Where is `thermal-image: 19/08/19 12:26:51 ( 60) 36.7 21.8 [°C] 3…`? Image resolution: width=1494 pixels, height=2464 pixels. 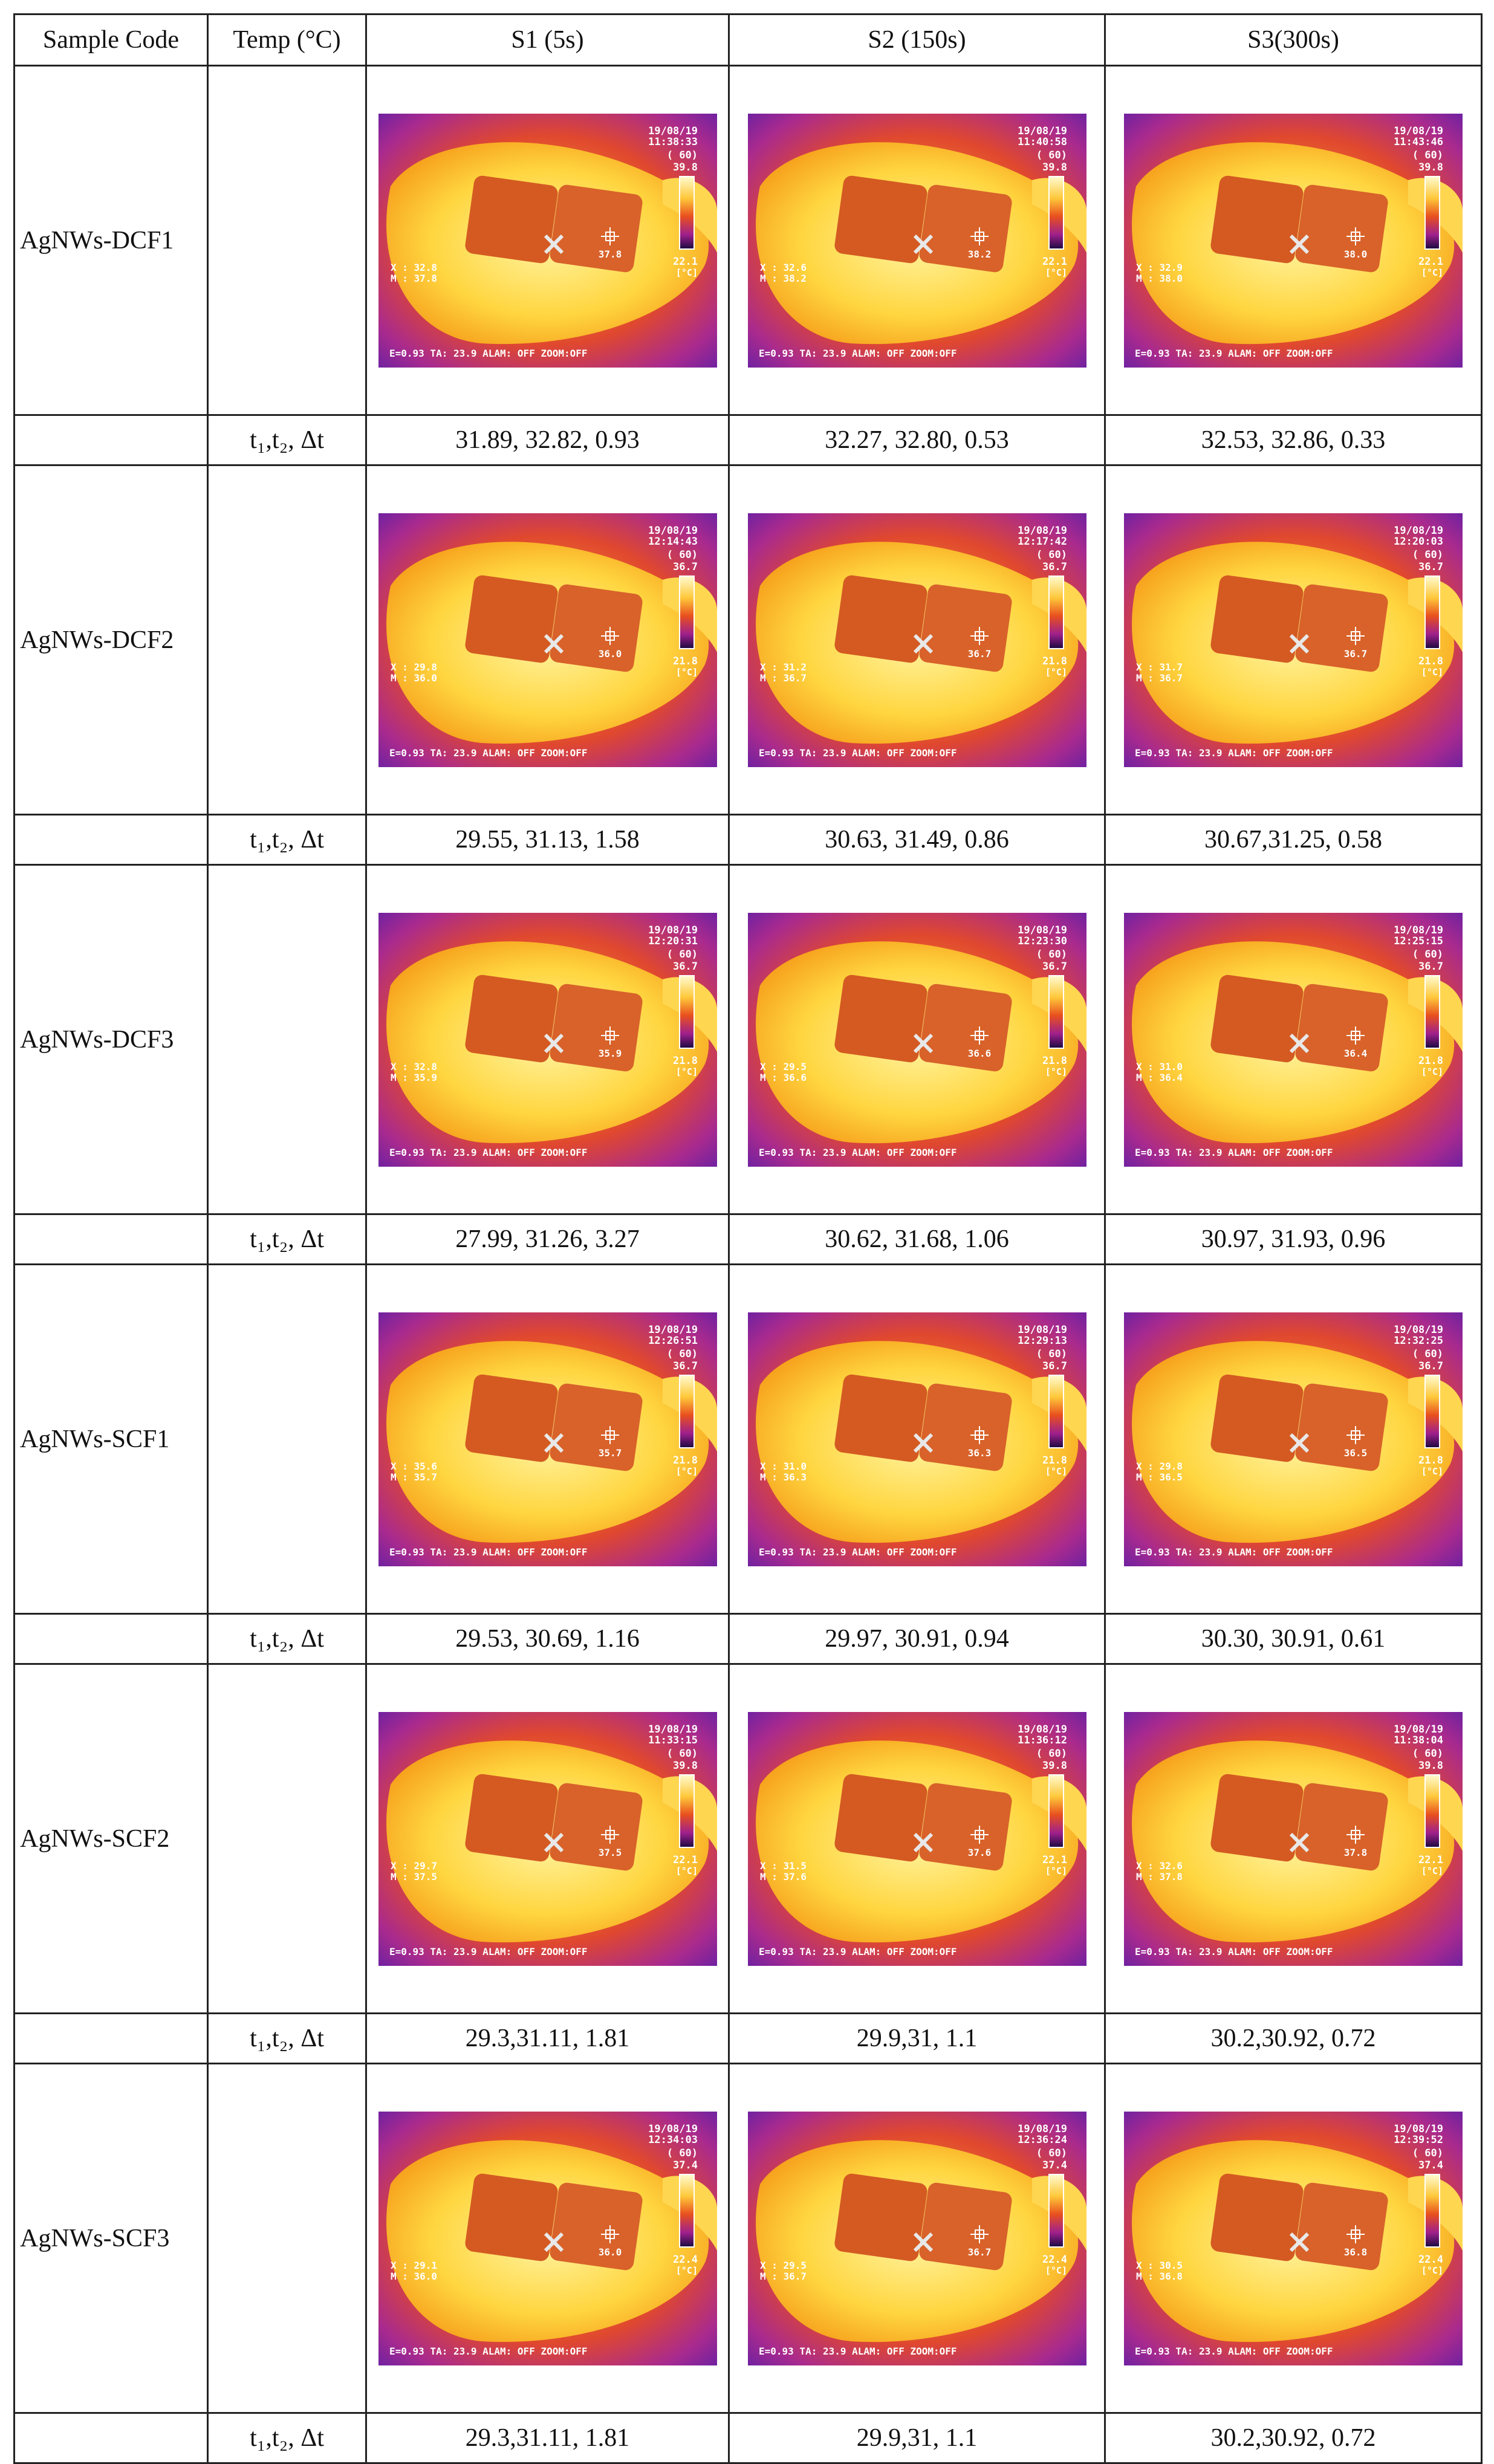 thermal-image: 19/08/19 12:26:51 ( 60) 36.7 21.8 [°C] 3… is located at coordinates (547, 1439).